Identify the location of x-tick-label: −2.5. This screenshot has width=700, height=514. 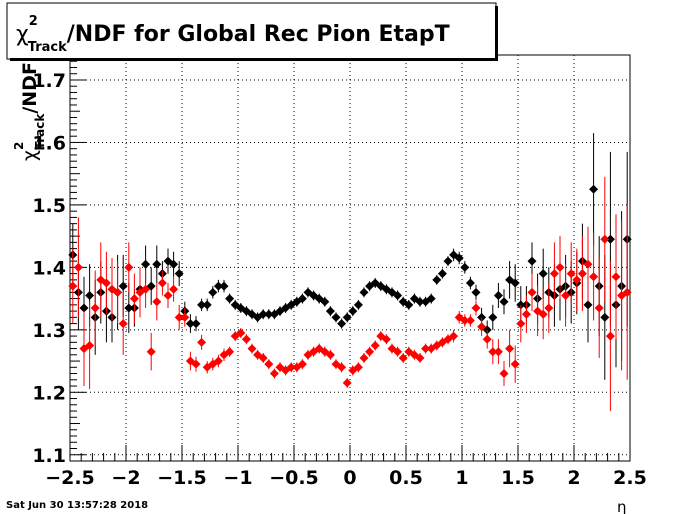
(70, 478).